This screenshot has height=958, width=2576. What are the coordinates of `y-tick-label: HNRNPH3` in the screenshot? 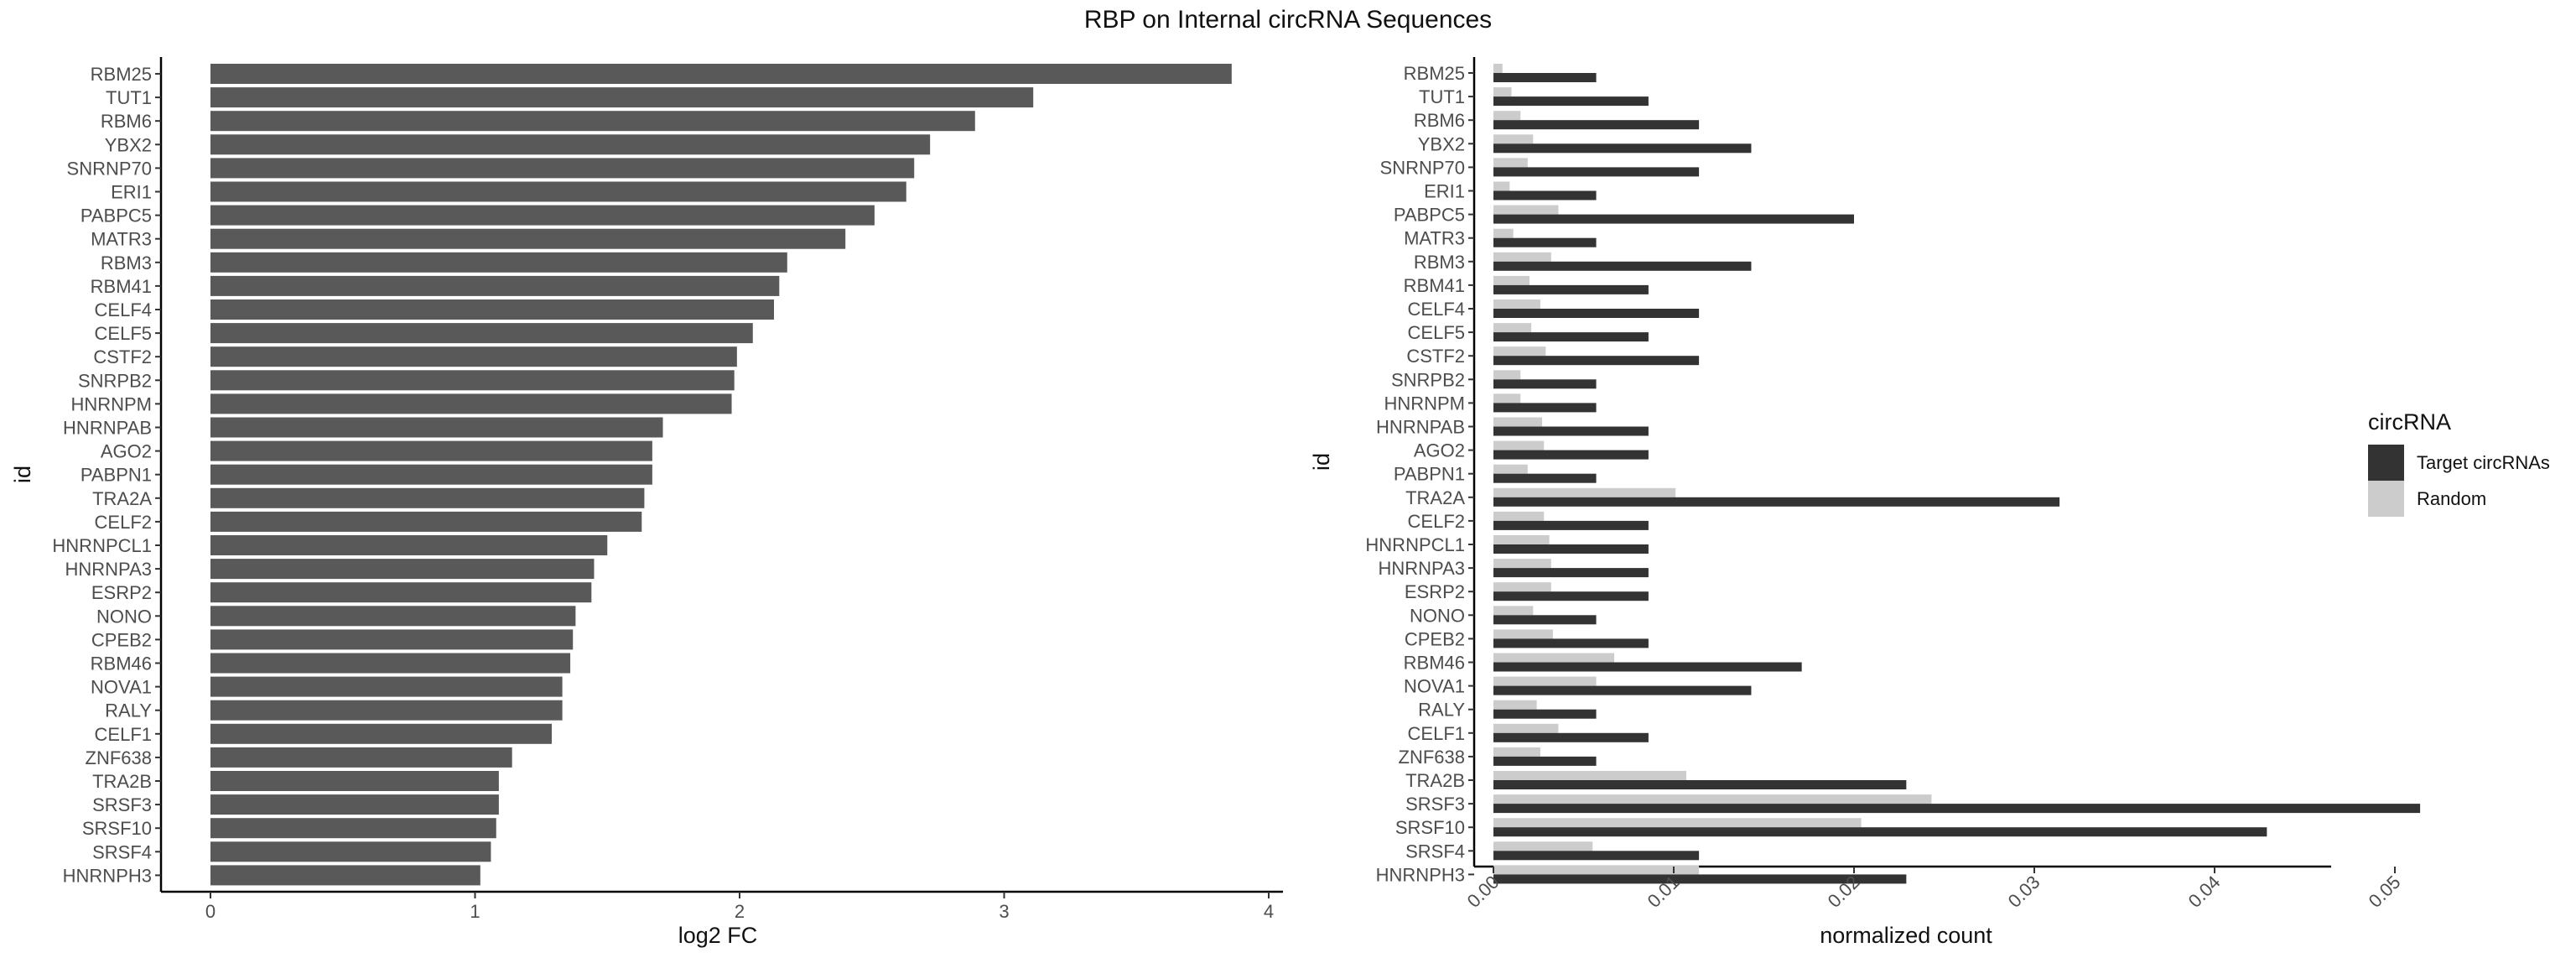 It's located at (107, 875).